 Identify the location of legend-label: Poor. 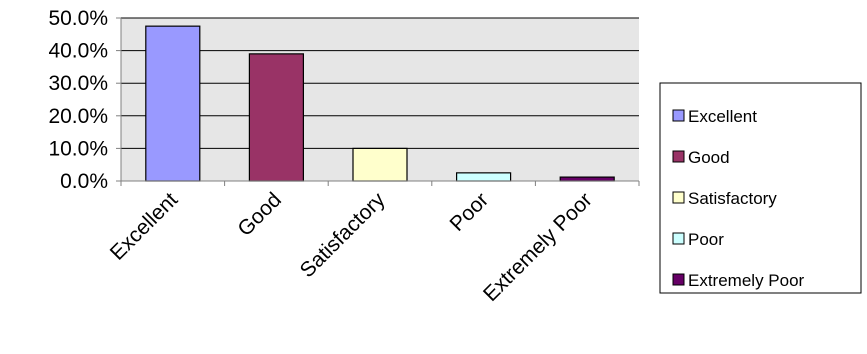
(706, 239).